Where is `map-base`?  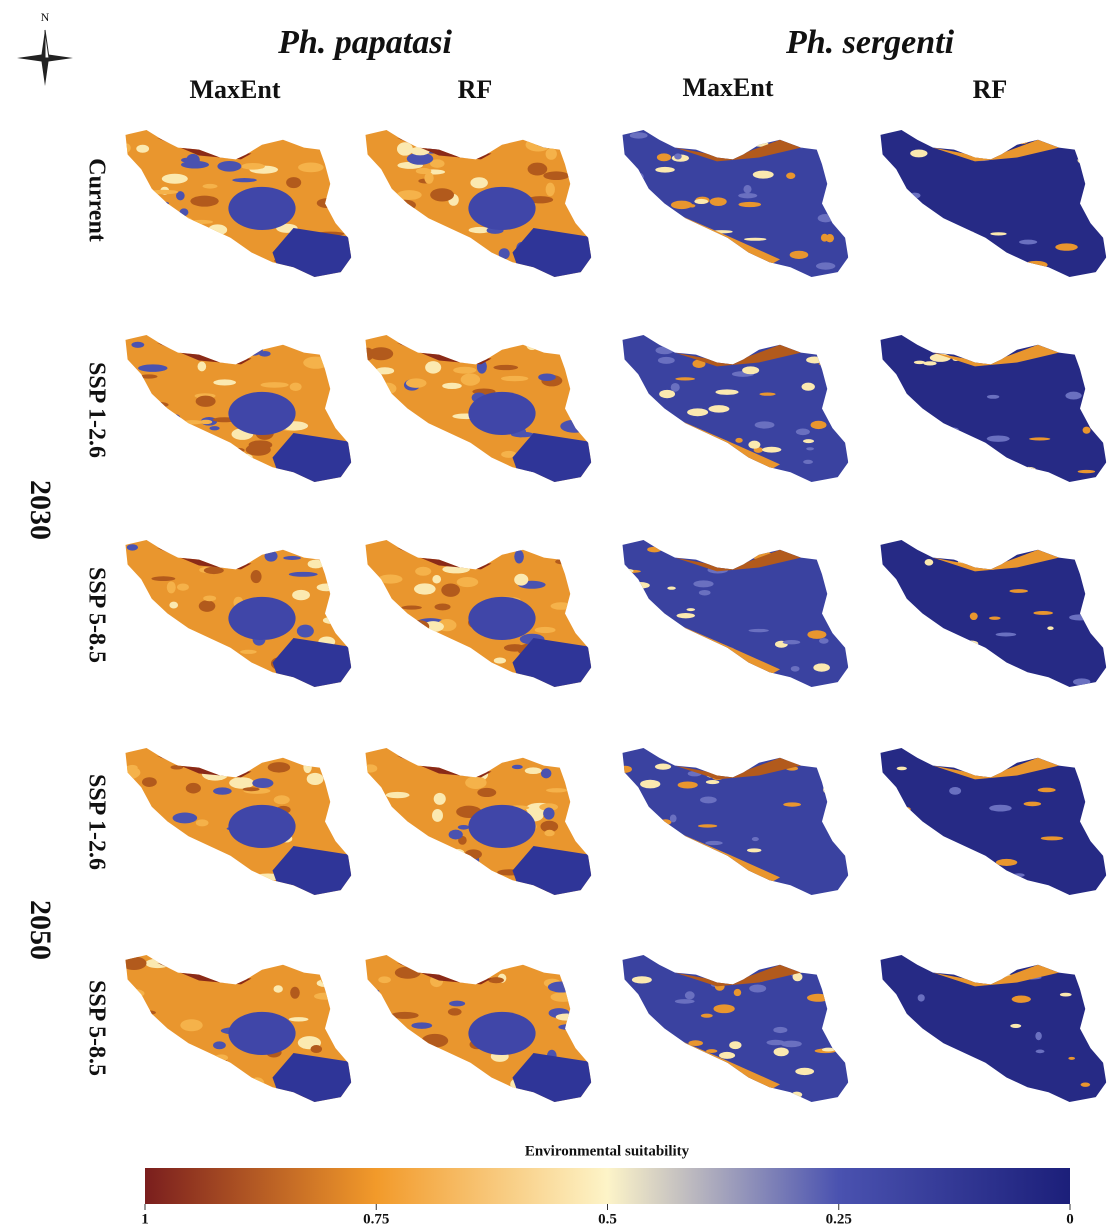
map-base is located at coordinates (993, 204).